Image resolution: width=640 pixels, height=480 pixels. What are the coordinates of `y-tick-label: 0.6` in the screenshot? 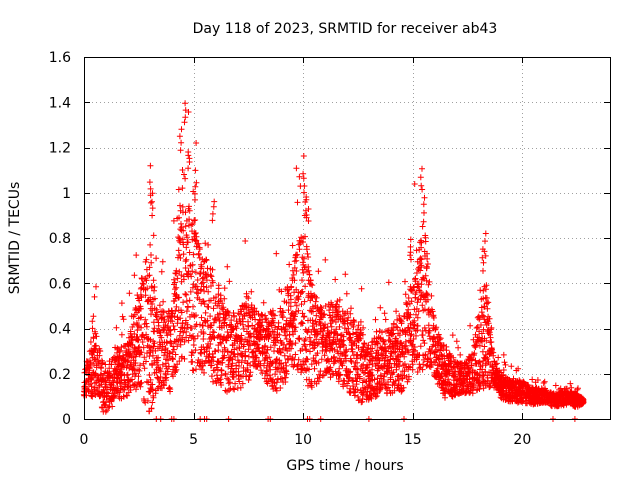 It's located at (60, 284).